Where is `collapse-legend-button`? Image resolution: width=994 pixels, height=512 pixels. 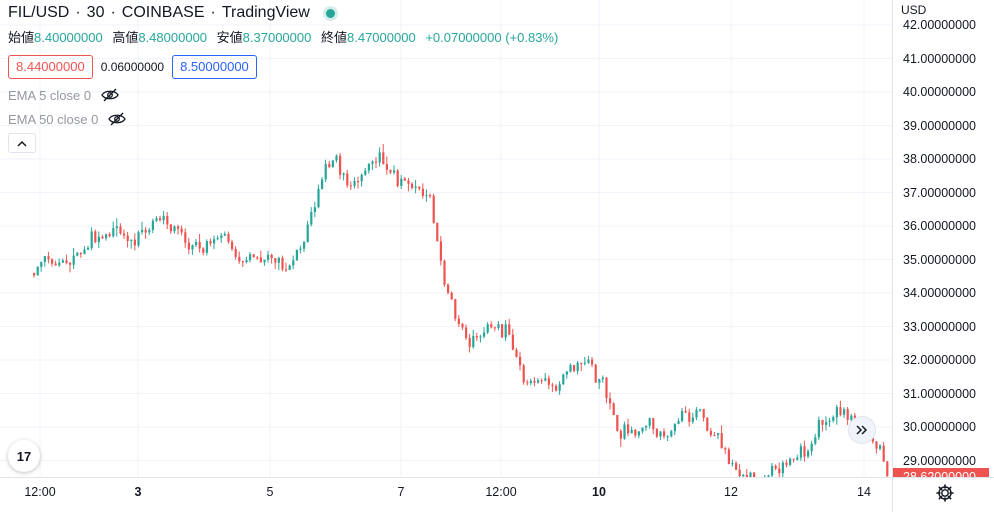
collapse-legend-button is located at coordinates (22, 143).